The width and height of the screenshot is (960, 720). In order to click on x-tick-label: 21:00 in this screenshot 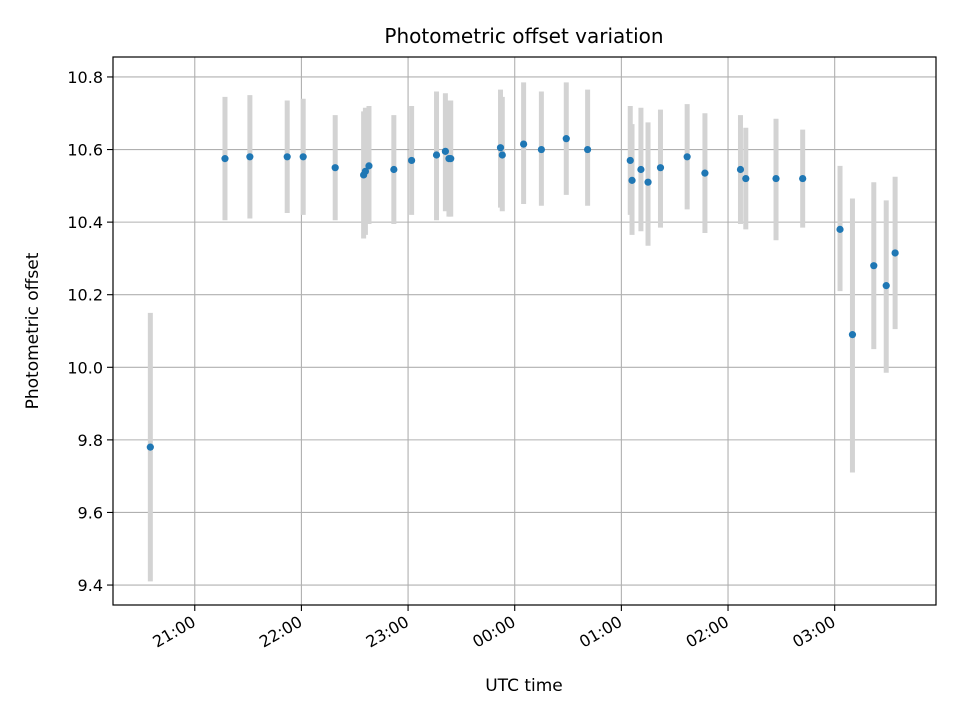, I will do `click(173, 632)`.